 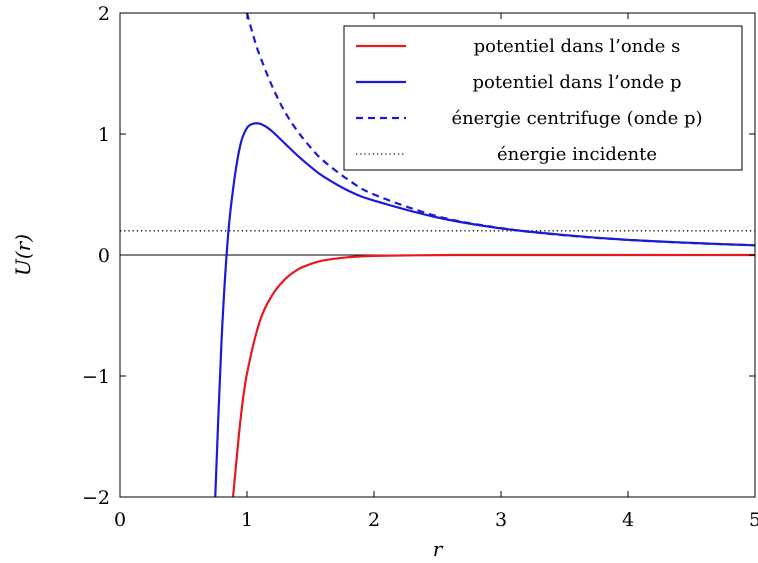 I want to click on y-axis-label: U(r), so click(x=23, y=255).